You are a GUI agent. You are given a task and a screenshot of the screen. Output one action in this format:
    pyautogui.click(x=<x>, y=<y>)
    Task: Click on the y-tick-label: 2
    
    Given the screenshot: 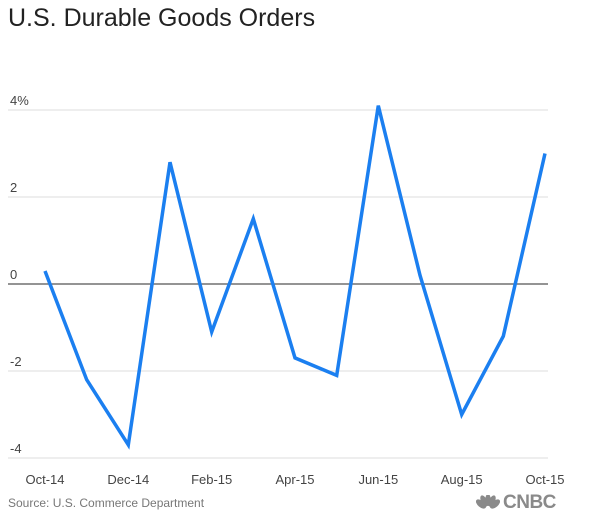 What is the action you would take?
    pyautogui.click(x=13, y=187)
    